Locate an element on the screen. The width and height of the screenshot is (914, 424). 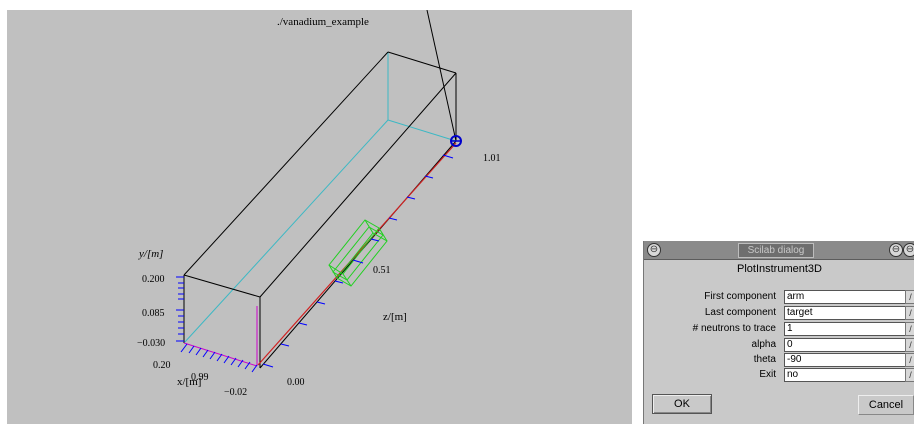
minimize-icon: ⊖ is located at coordinates (896, 250).